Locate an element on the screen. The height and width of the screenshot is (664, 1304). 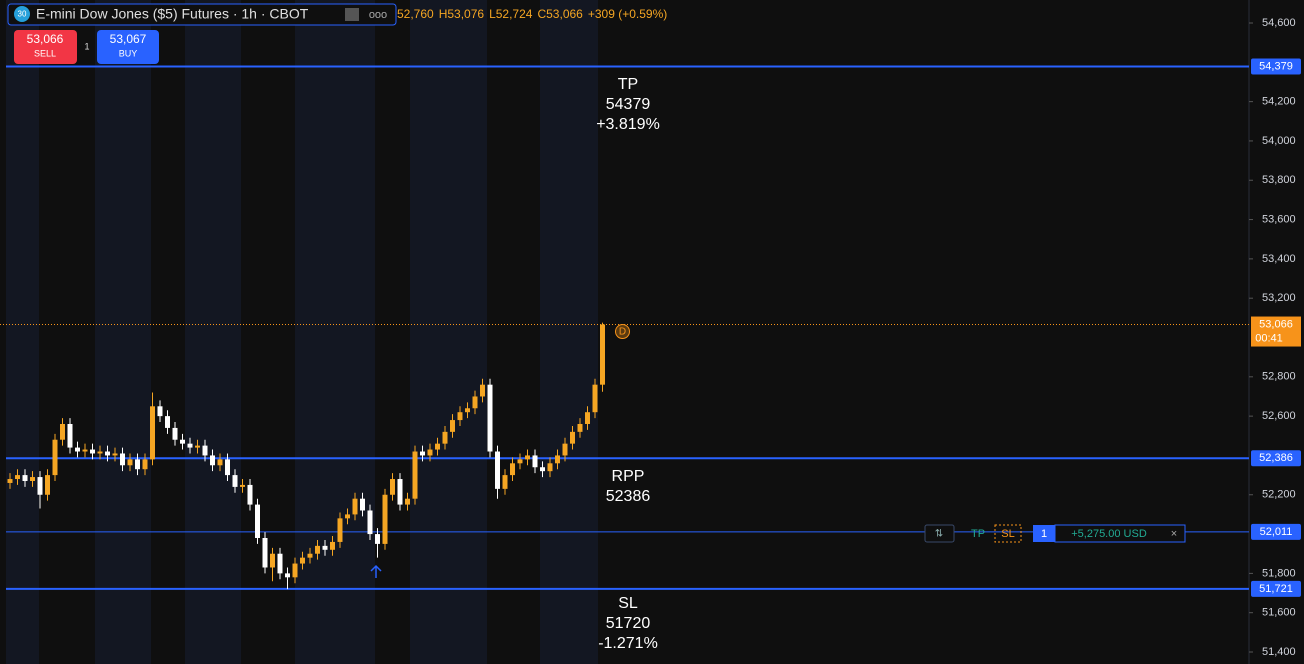
sell-label: SELL is located at coordinates (45, 53).